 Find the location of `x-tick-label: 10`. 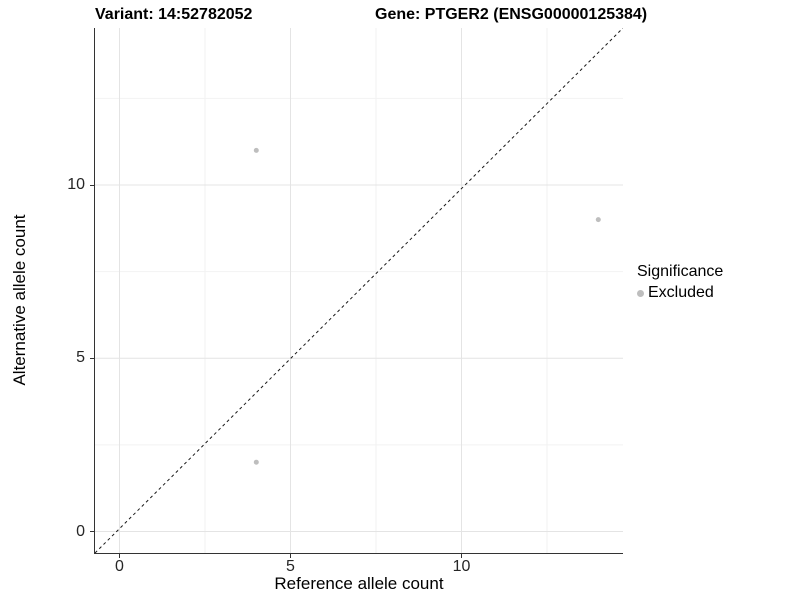

x-tick-label: 10 is located at coordinates (461, 566).